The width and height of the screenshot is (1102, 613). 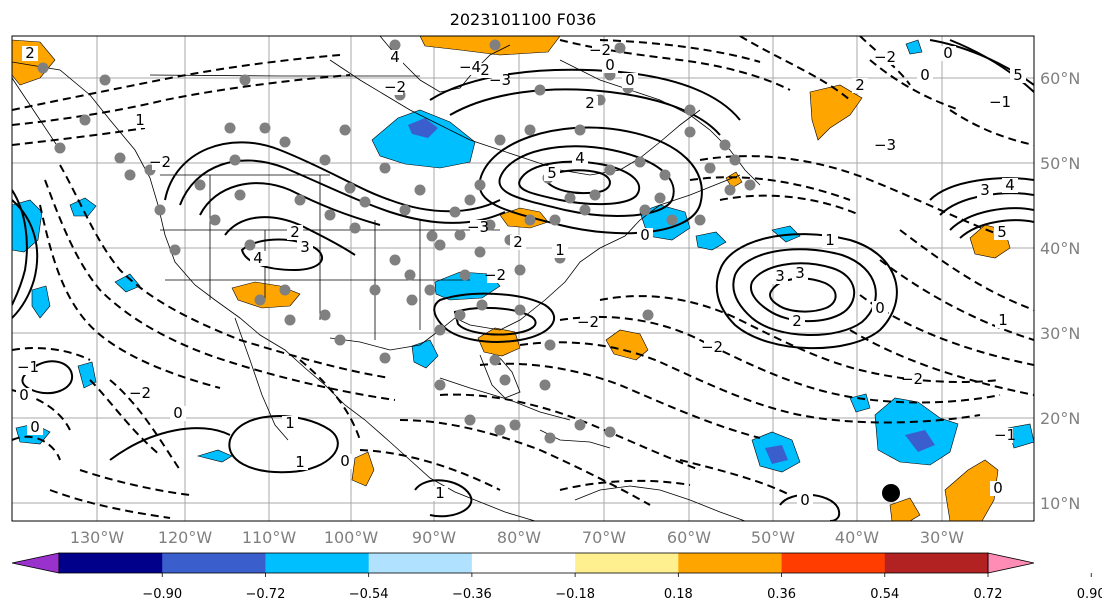 I want to click on lon-label: 60°W, so click(x=689, y=537).